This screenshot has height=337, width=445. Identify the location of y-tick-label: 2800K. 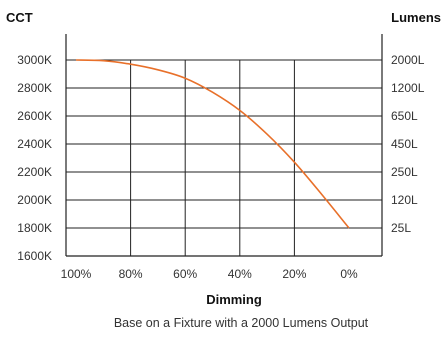
(34, 88).